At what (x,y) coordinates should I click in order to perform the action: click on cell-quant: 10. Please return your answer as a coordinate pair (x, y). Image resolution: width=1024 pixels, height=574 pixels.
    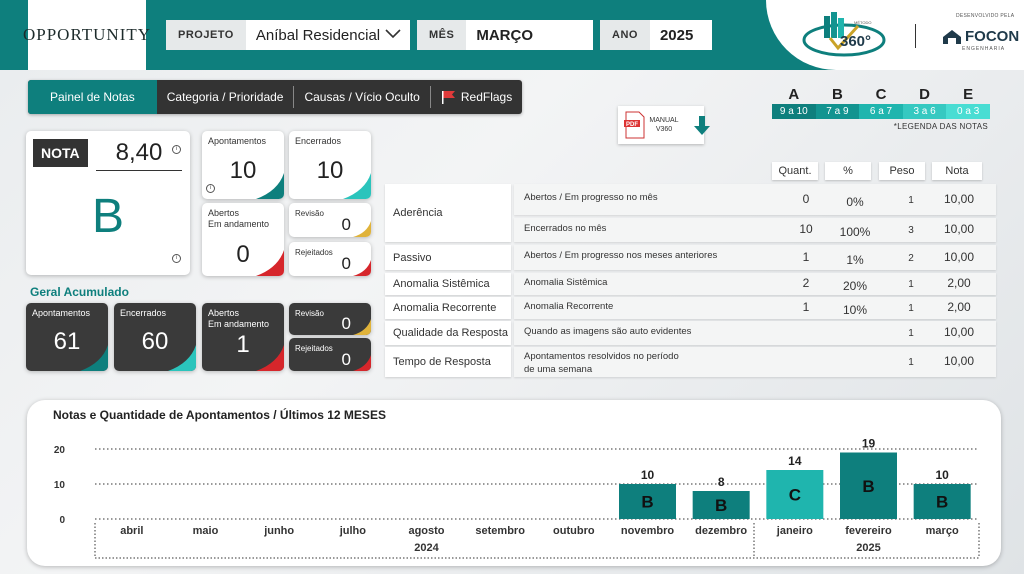
    Looking at the image, I should click on (806, 229).